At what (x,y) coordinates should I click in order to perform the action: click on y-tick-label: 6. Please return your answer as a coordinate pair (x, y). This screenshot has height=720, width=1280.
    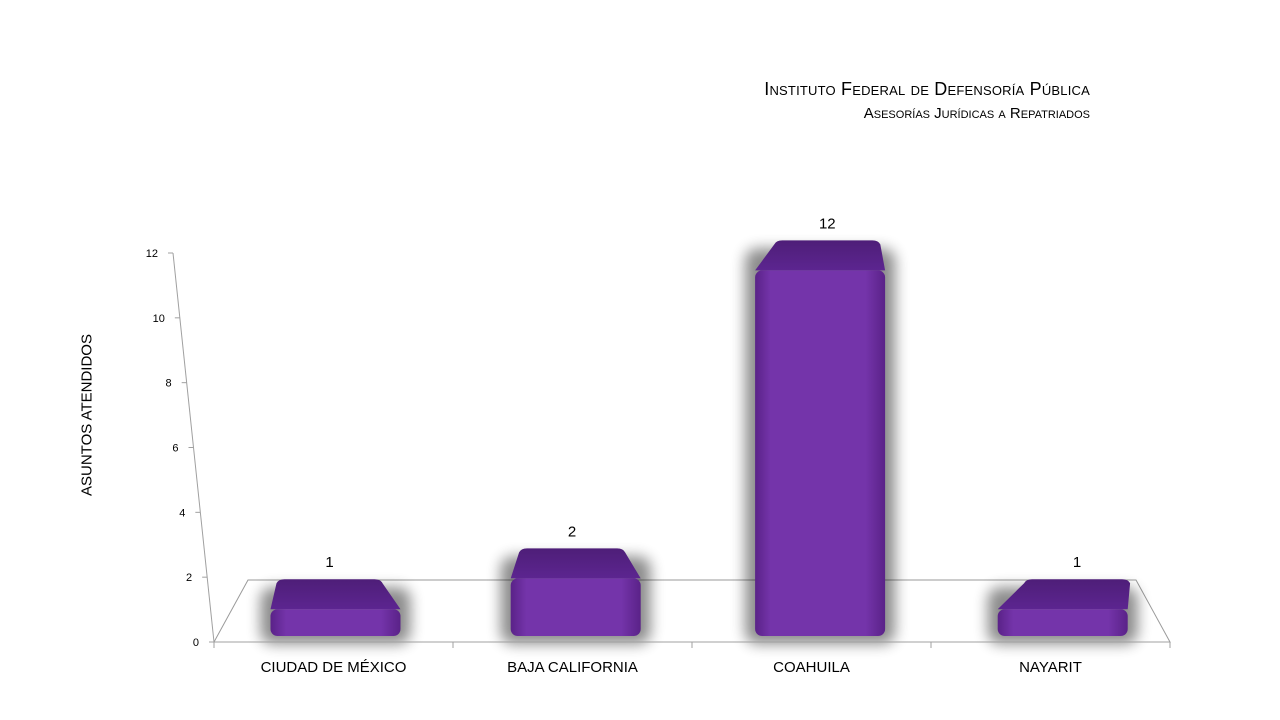
    Looking at the image, I should click on (175, 449).